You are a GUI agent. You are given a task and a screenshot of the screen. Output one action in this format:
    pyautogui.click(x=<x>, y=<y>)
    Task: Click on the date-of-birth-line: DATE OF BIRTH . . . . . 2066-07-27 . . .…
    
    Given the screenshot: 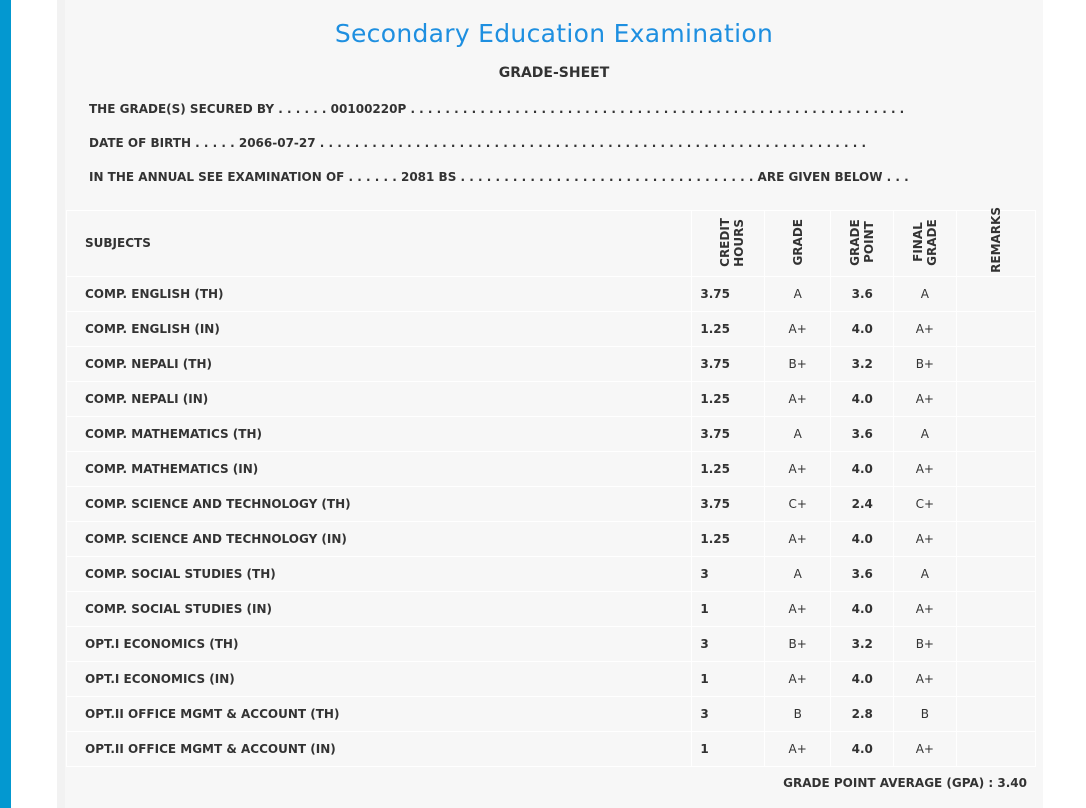 What is the action you would take?
    pyautogui.click(x=477, y=143)
    